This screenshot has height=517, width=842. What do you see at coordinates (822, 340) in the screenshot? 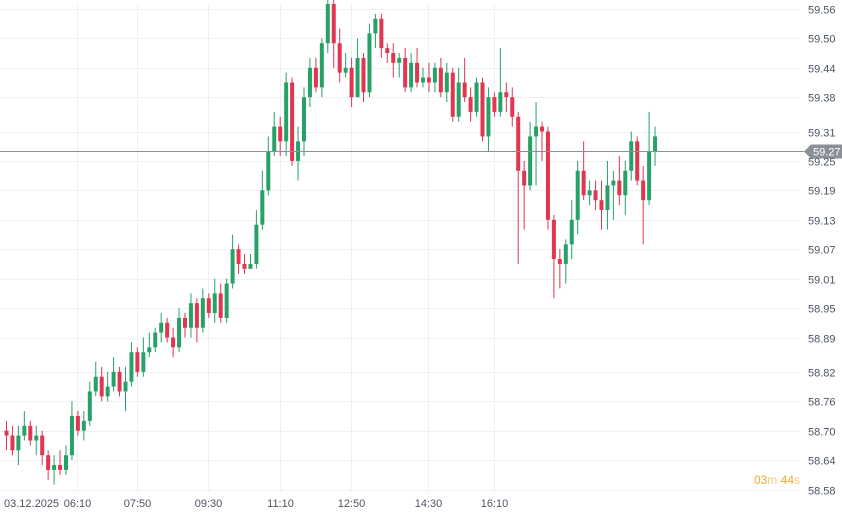
I see `y-tick-label: 58.89` at bounding box center [822, 340].